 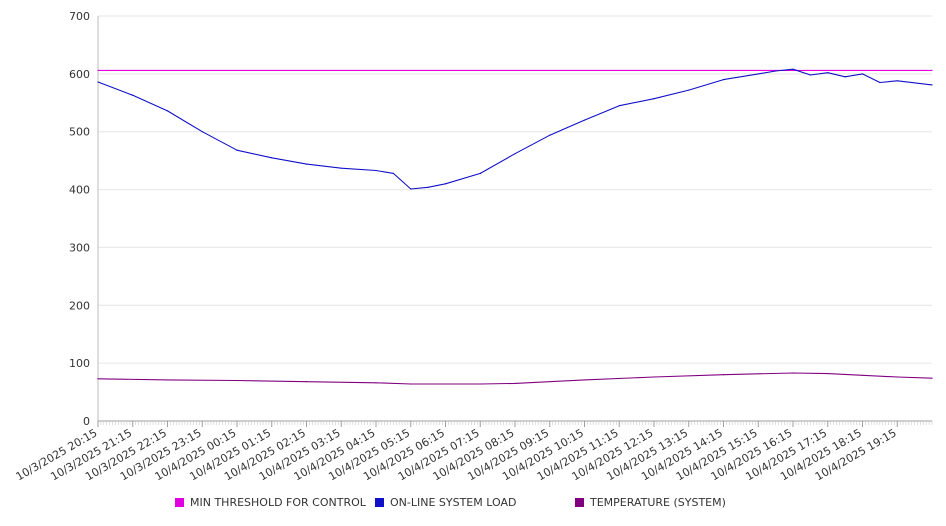 What do you see at coordinates (79, 363) in the screenshot?
I see `y-tick-label: 100` at bounding box center [79, 363].